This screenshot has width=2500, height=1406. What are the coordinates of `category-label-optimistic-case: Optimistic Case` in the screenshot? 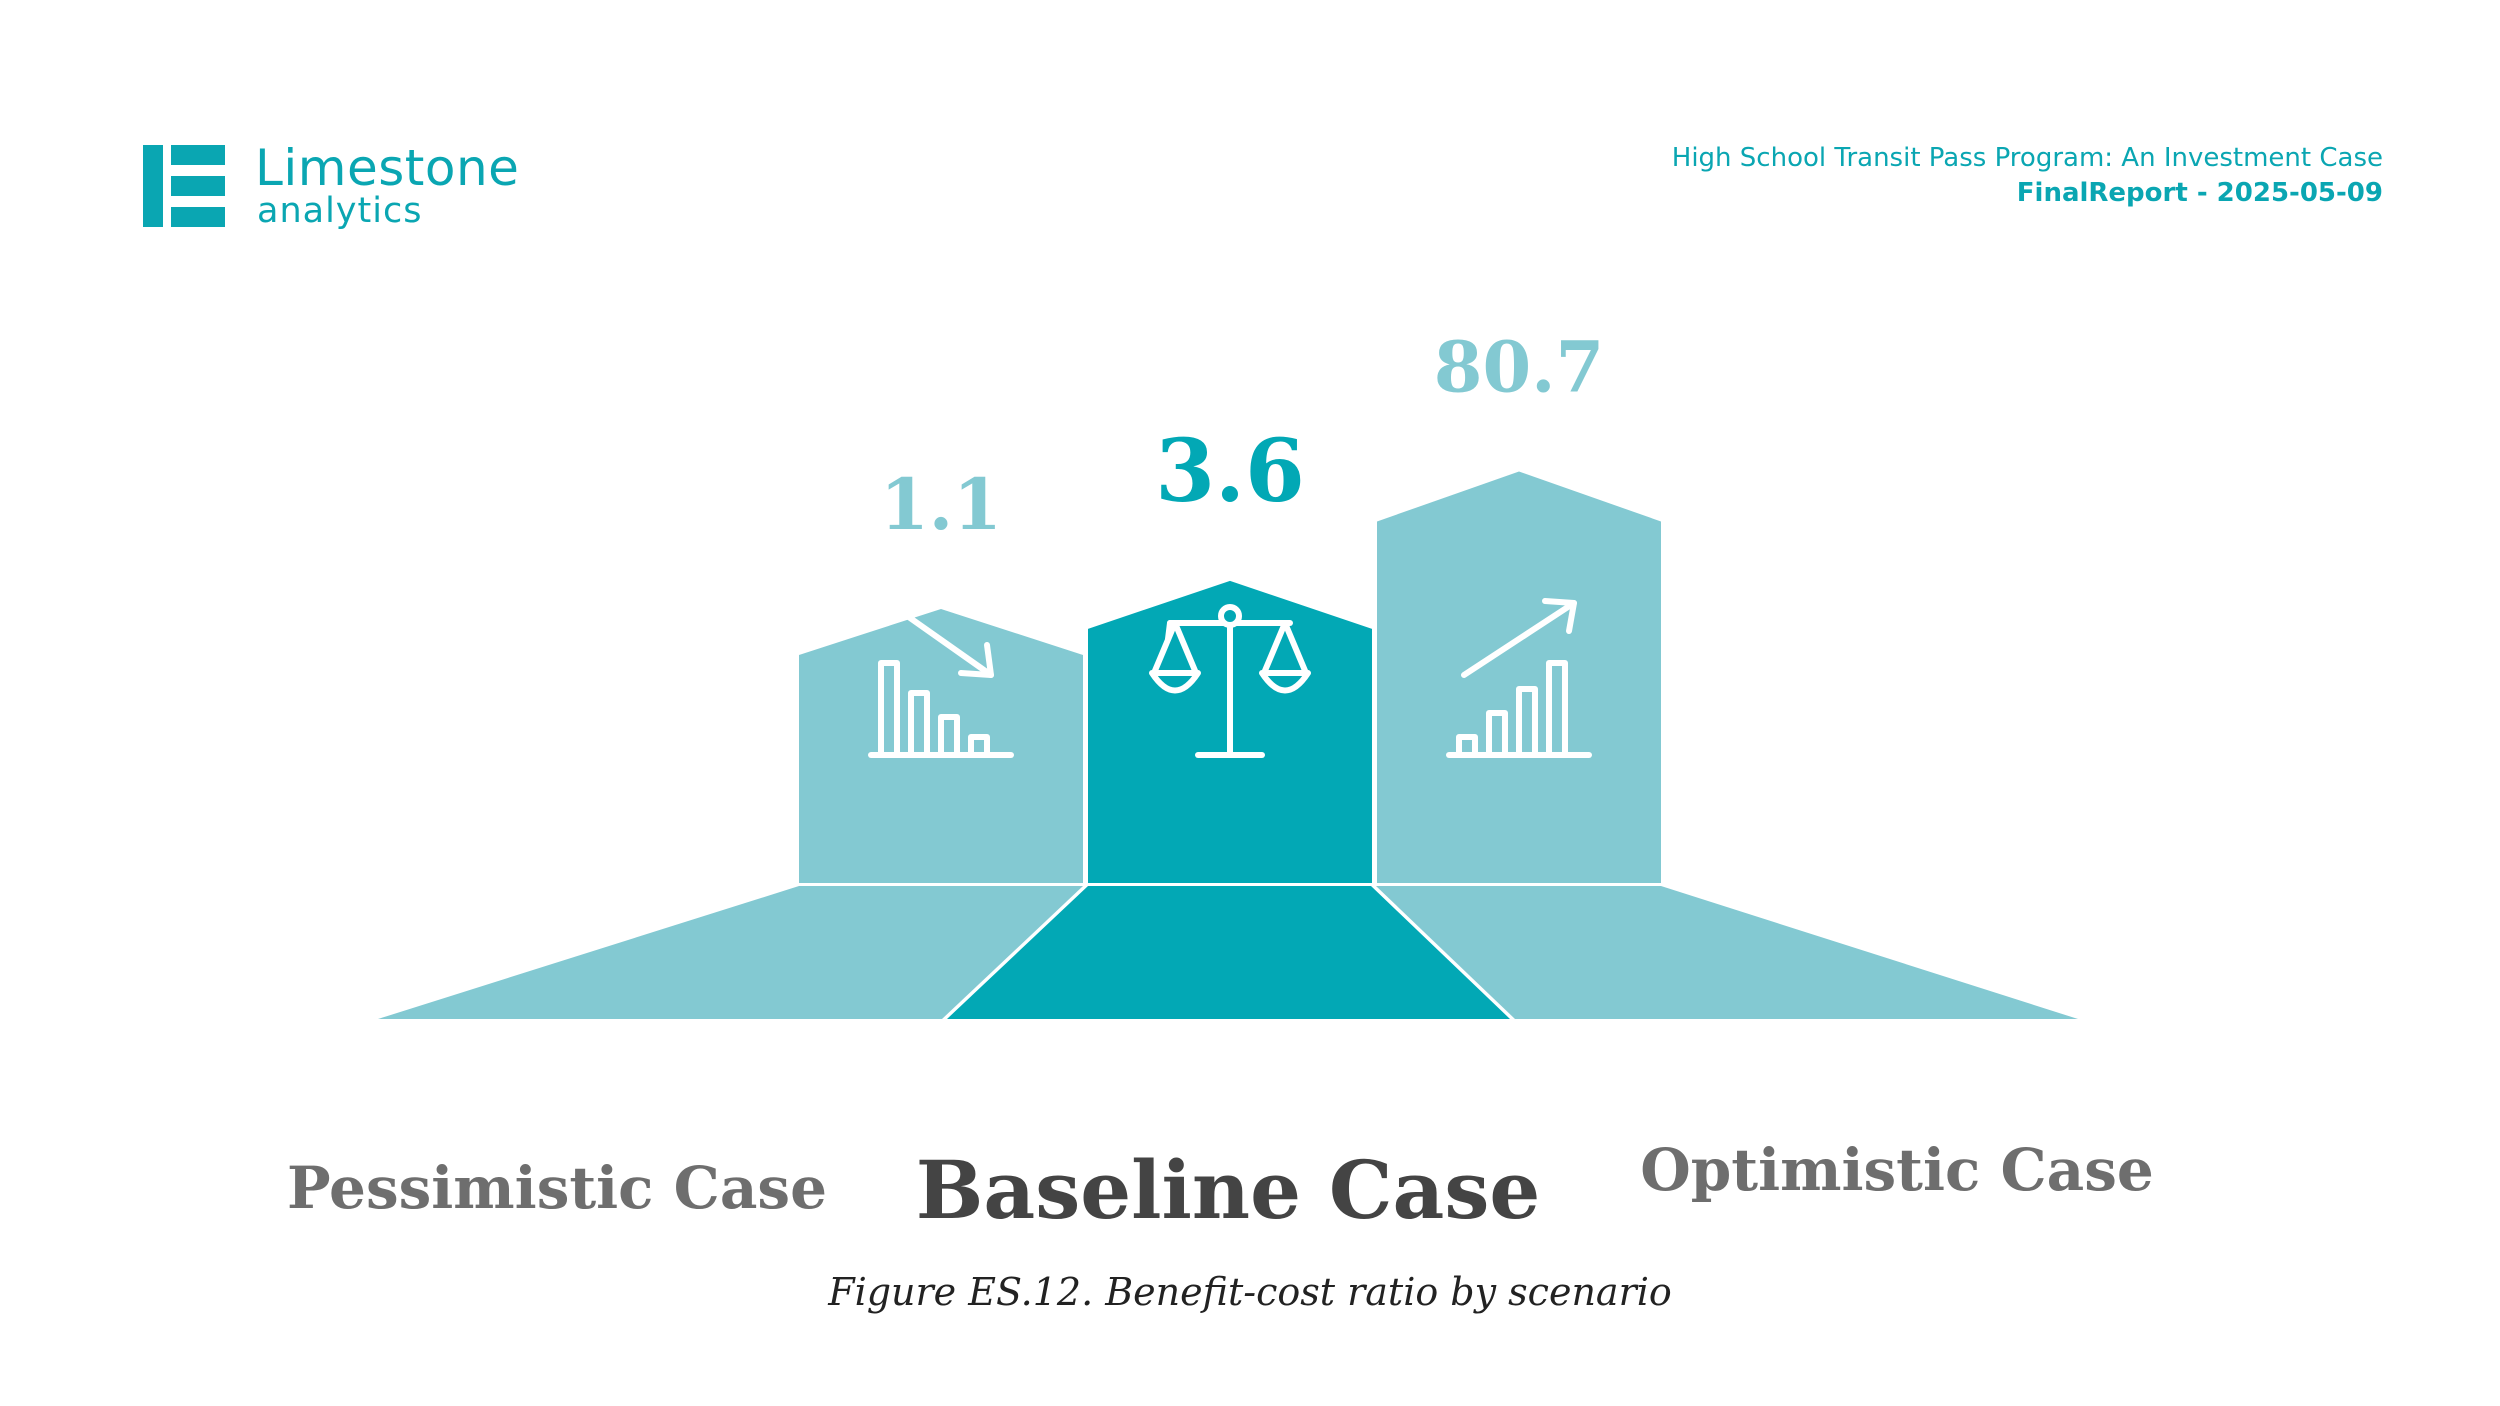 It's located at (1897, 1170).